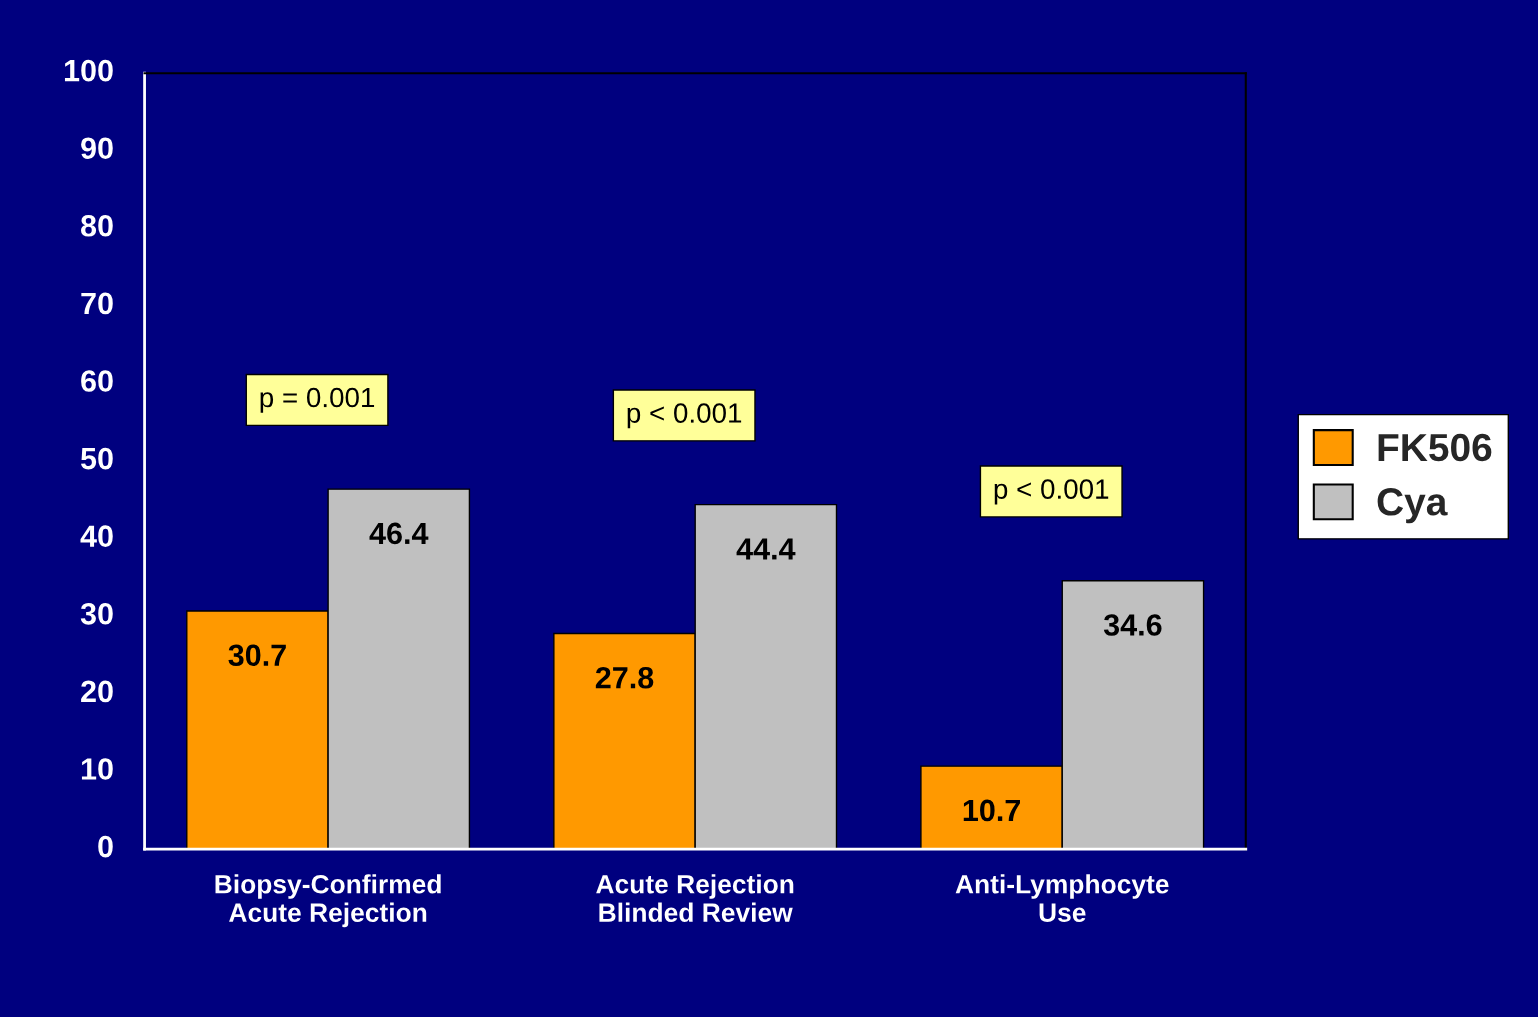  I want to click on x-tick-label: Biopsy-Confirmed Acute Rejection, so click(328, 901).